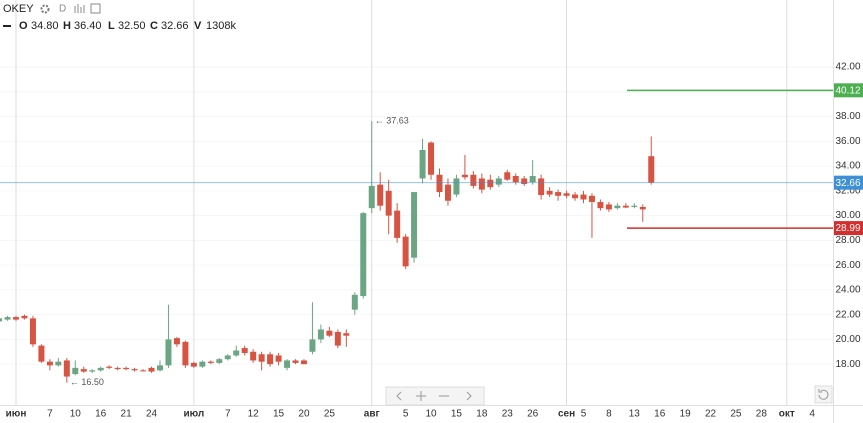 This screenshot has height=423, width=863. What do you see at coordinates (88, 26) in the screenshot?
I see `legend-value: 36.40` at bounding box center [88, 26].